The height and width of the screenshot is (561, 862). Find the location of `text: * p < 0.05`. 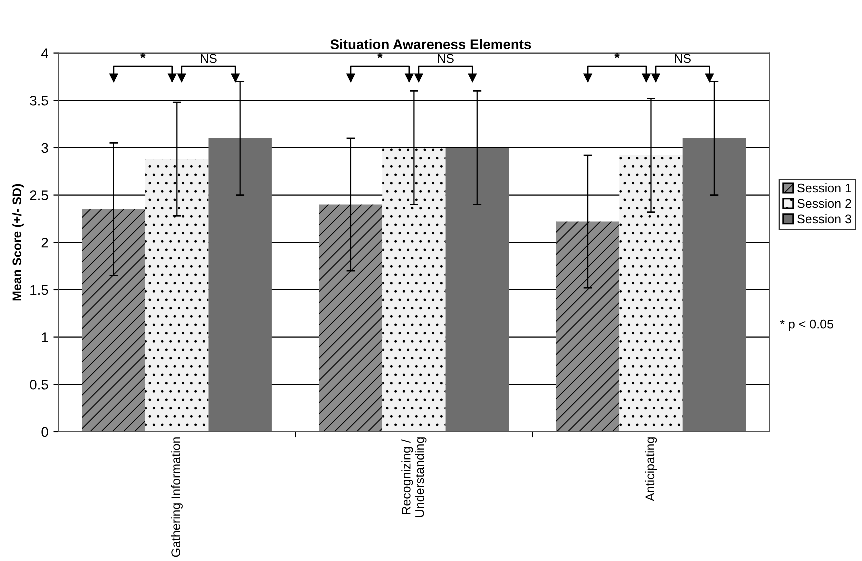

text: * p < 0.05 is located at coordinates (807, 326).